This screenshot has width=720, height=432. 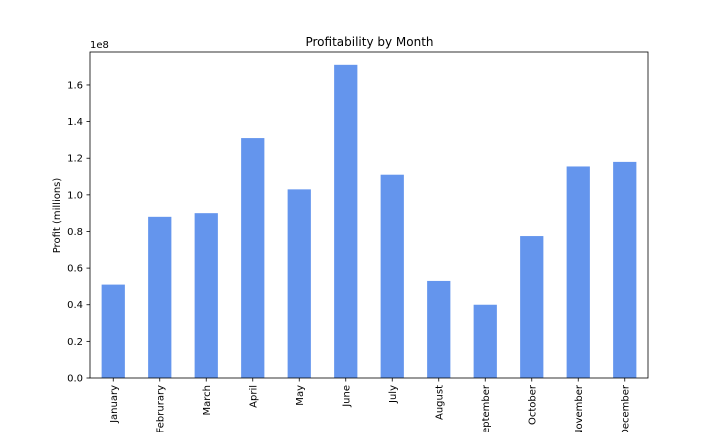 What do you see at coordinates (392, 276) in the screenshot?
I see `bar-july` at bounding box center [392, 276].